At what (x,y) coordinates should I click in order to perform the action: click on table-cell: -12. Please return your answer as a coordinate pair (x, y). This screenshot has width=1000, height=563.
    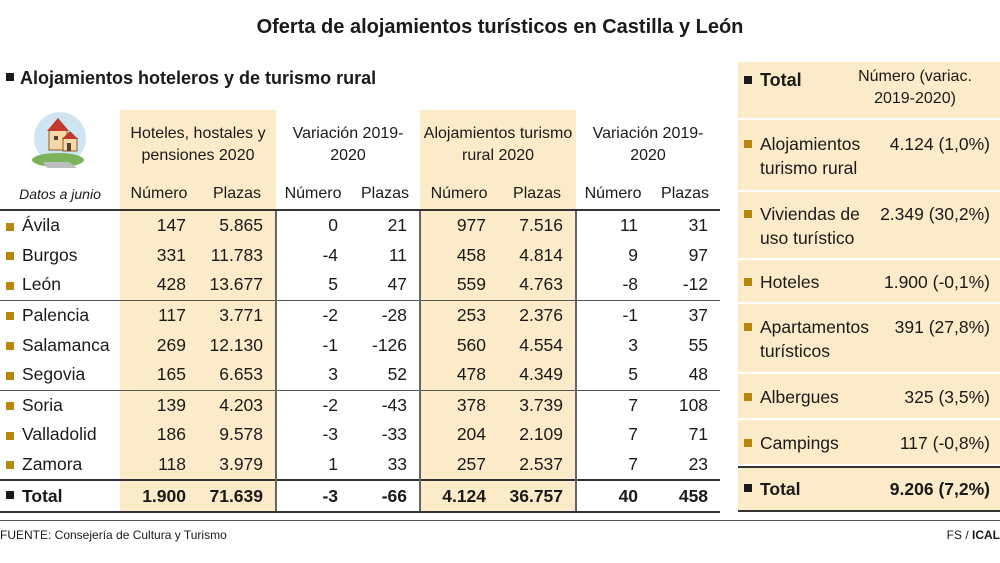
    Looking at the image, I should click on (685, 285).